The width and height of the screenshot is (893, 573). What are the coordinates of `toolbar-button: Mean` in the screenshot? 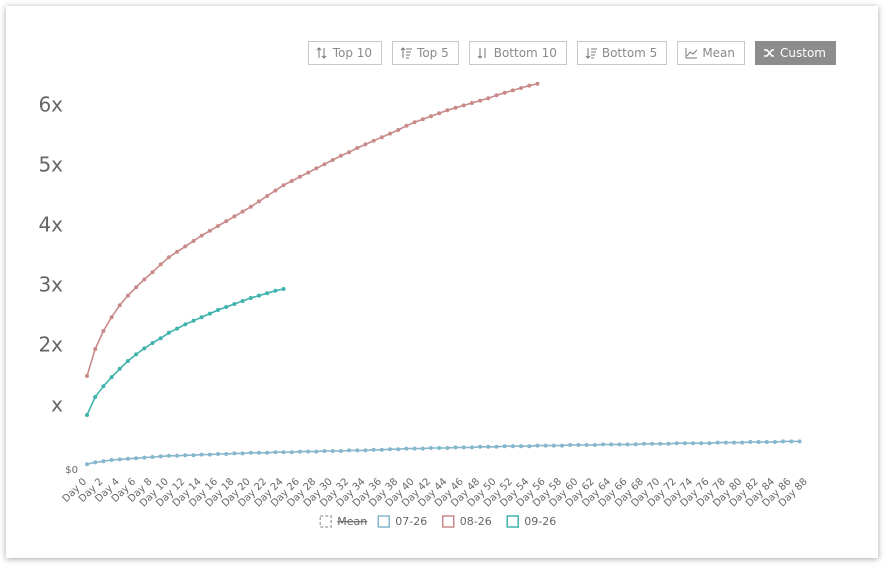 It's located at (711, 53).